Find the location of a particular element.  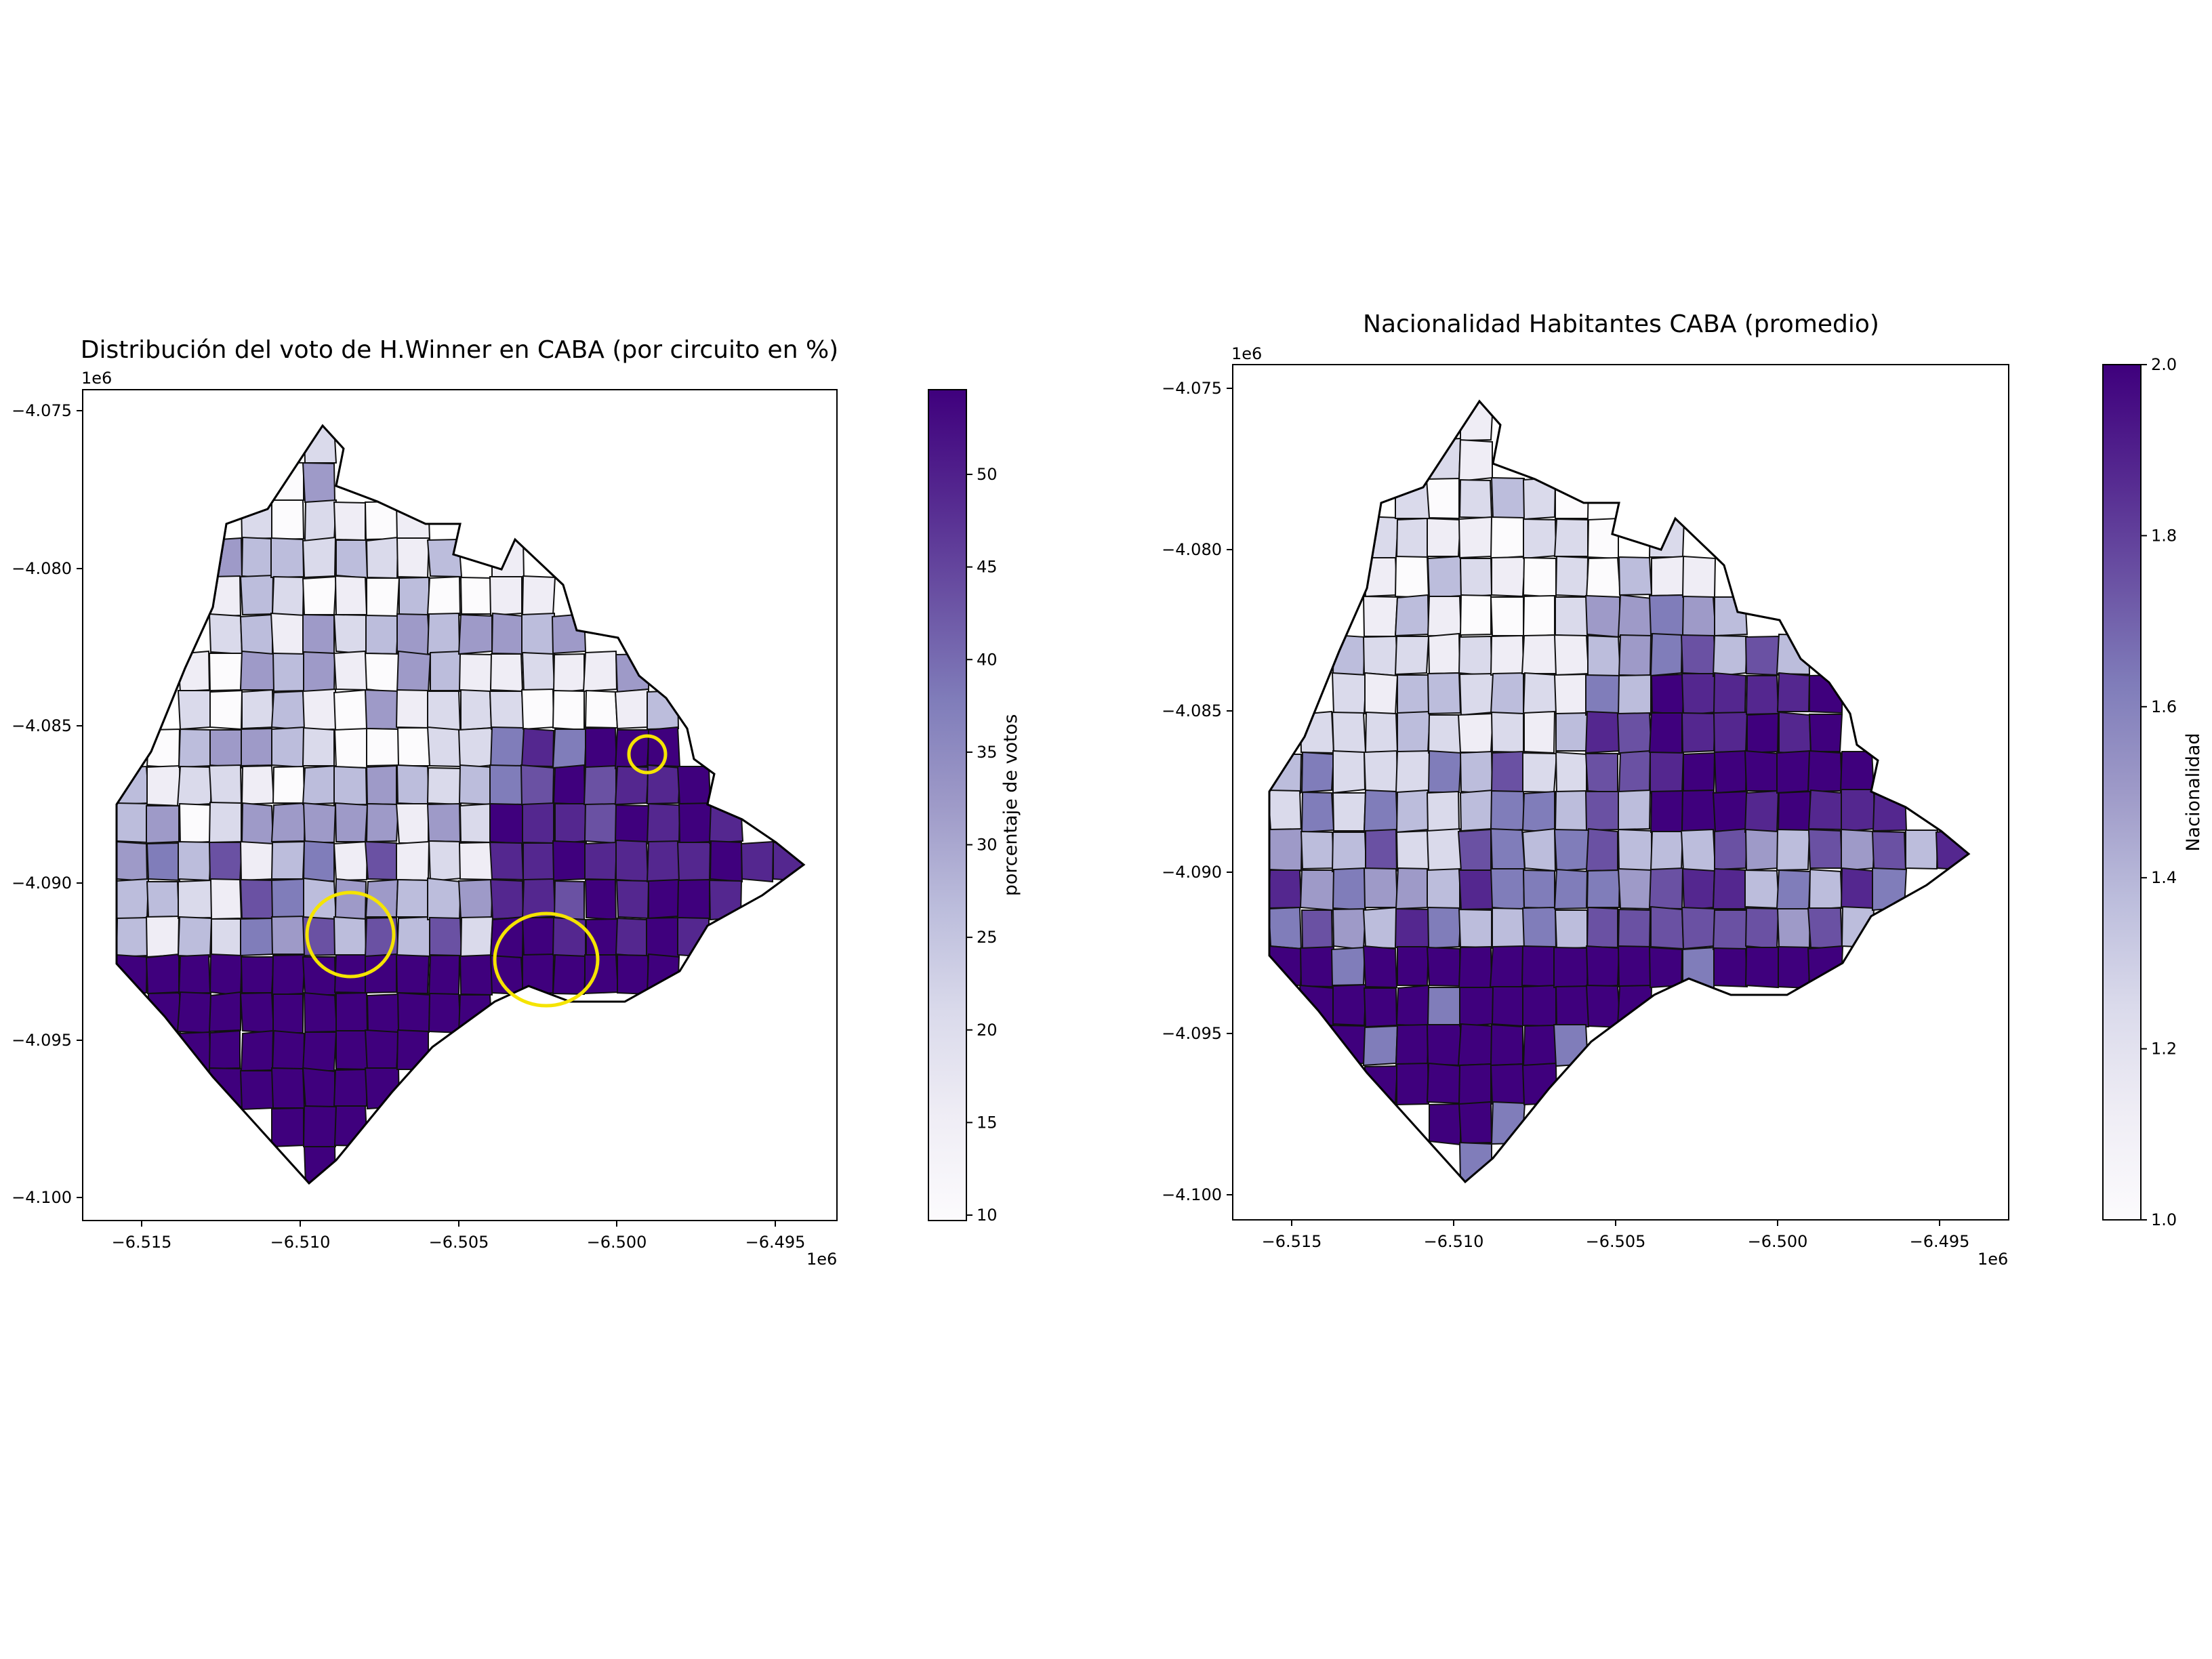

y-tick-label: −4.095 is located at coordinates (42, 1040).